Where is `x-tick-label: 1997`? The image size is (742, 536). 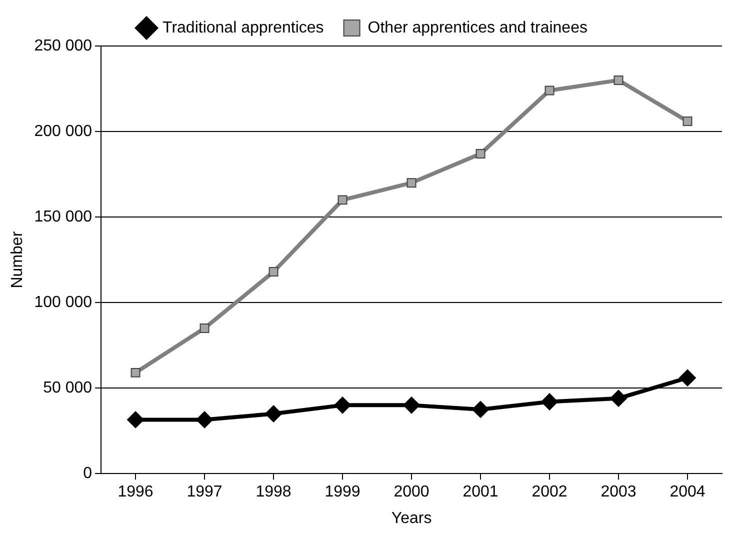 x-tick-label: 1997 is located at coordinates (204, 492).